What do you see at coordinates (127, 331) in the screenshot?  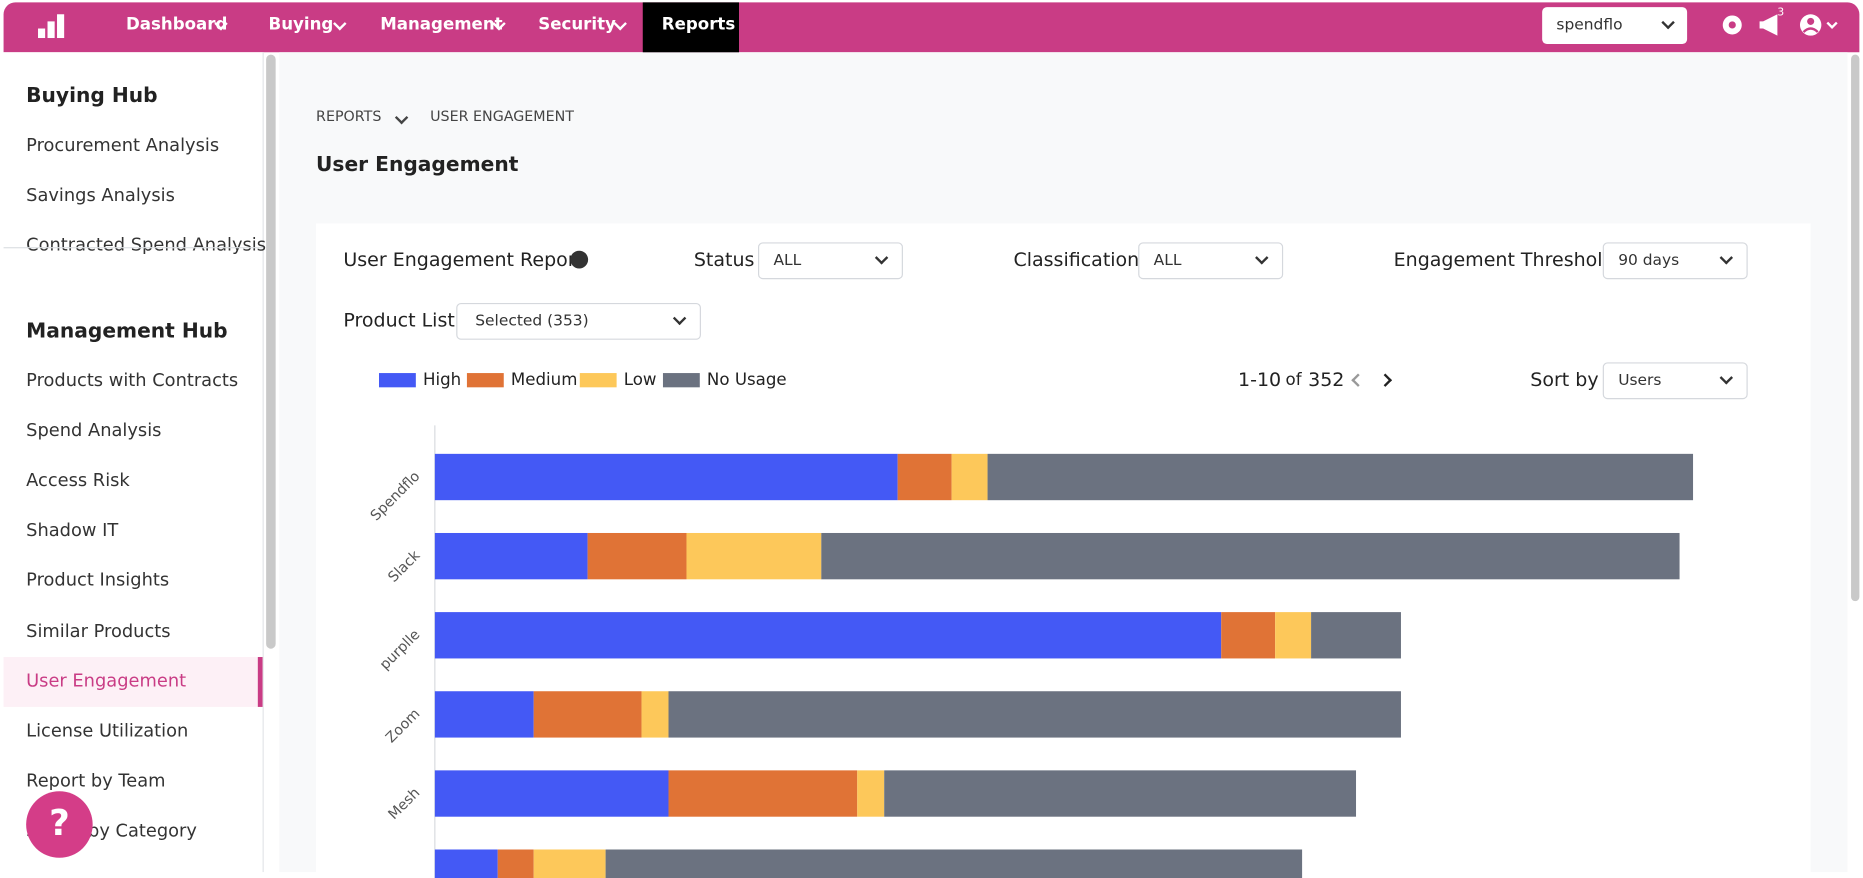 I see `section-title: Management Hub` at bounding box center [127, 331].